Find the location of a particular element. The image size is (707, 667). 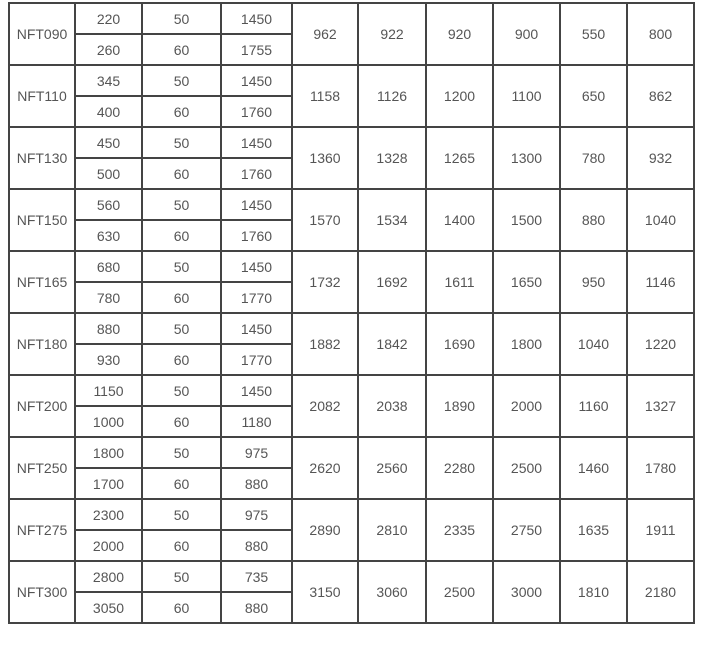

value-cell: 1200 is located at coordinates (459, 96).